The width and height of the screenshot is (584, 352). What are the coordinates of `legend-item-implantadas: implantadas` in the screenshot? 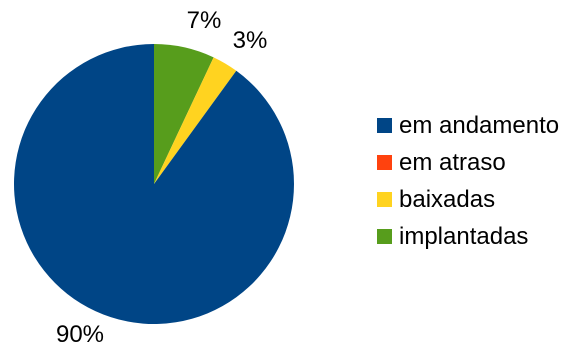 It's located at (452, 236).